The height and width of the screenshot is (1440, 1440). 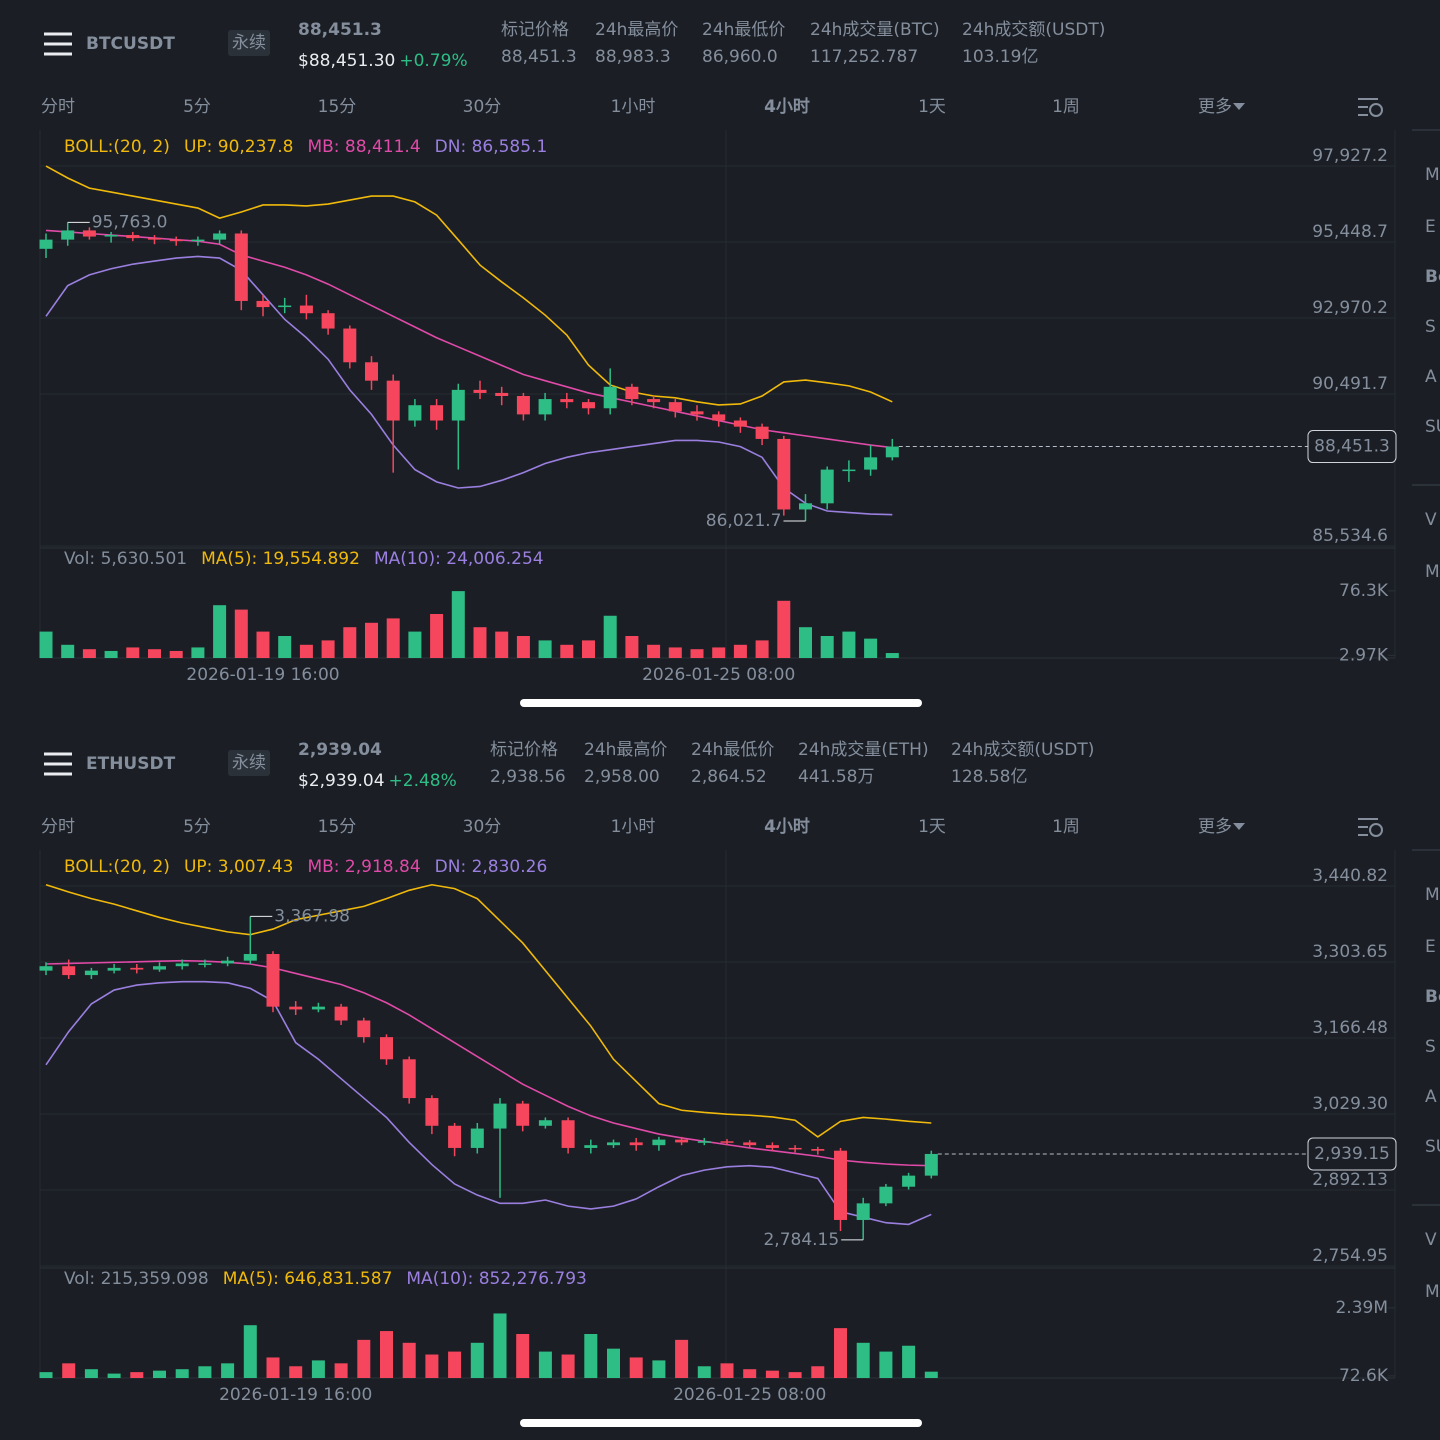 I want to click on price-usd-line: $88,451.30 +0.79%, so click(x=383, y=61).